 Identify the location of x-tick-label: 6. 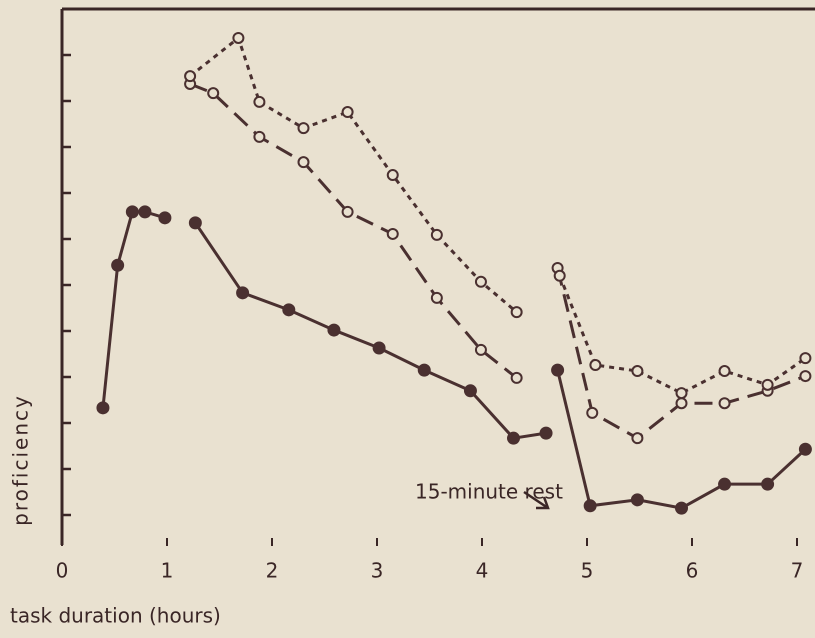
(692, 571).